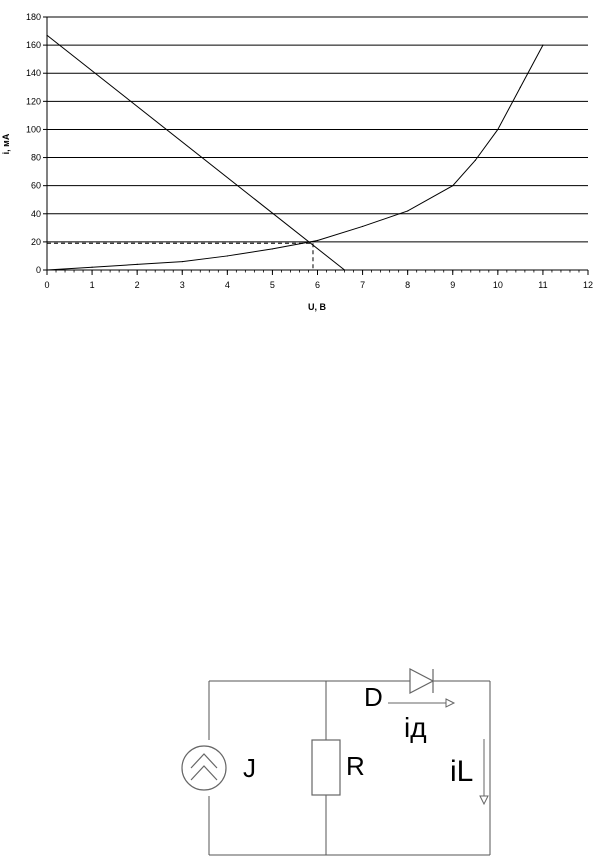 The image size is (608, 857). I want to click on wires, so click(349, 768).